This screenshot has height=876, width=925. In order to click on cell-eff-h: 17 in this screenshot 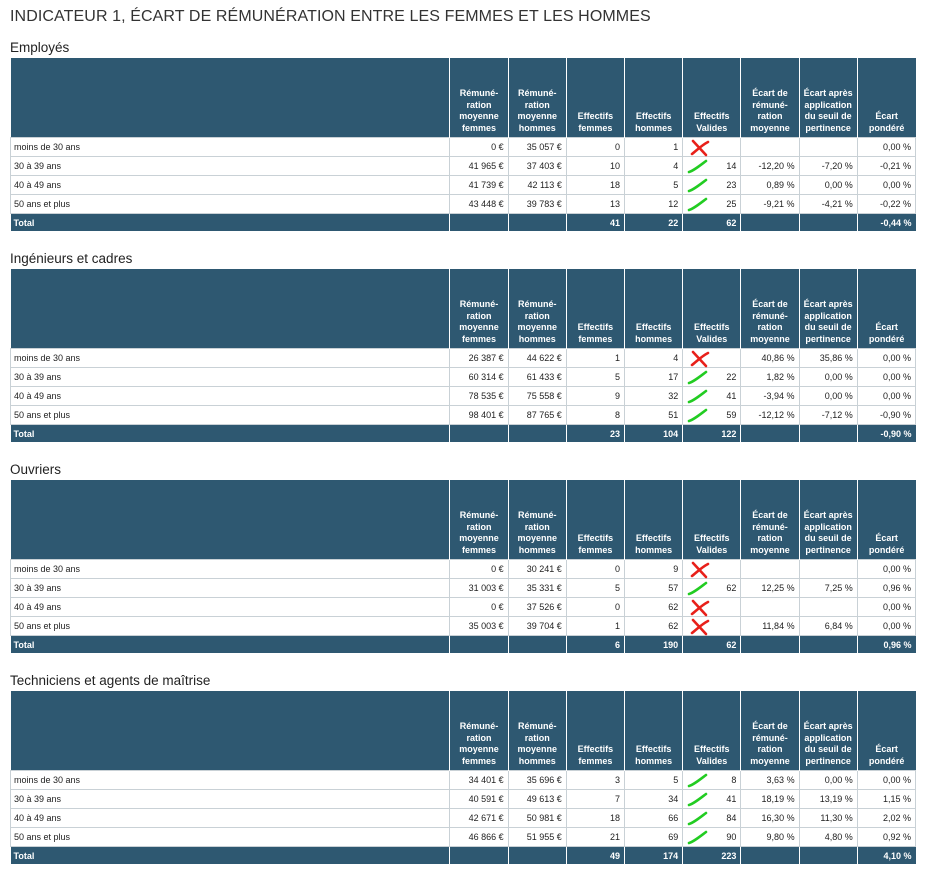, I will do `click(654, 377)`.